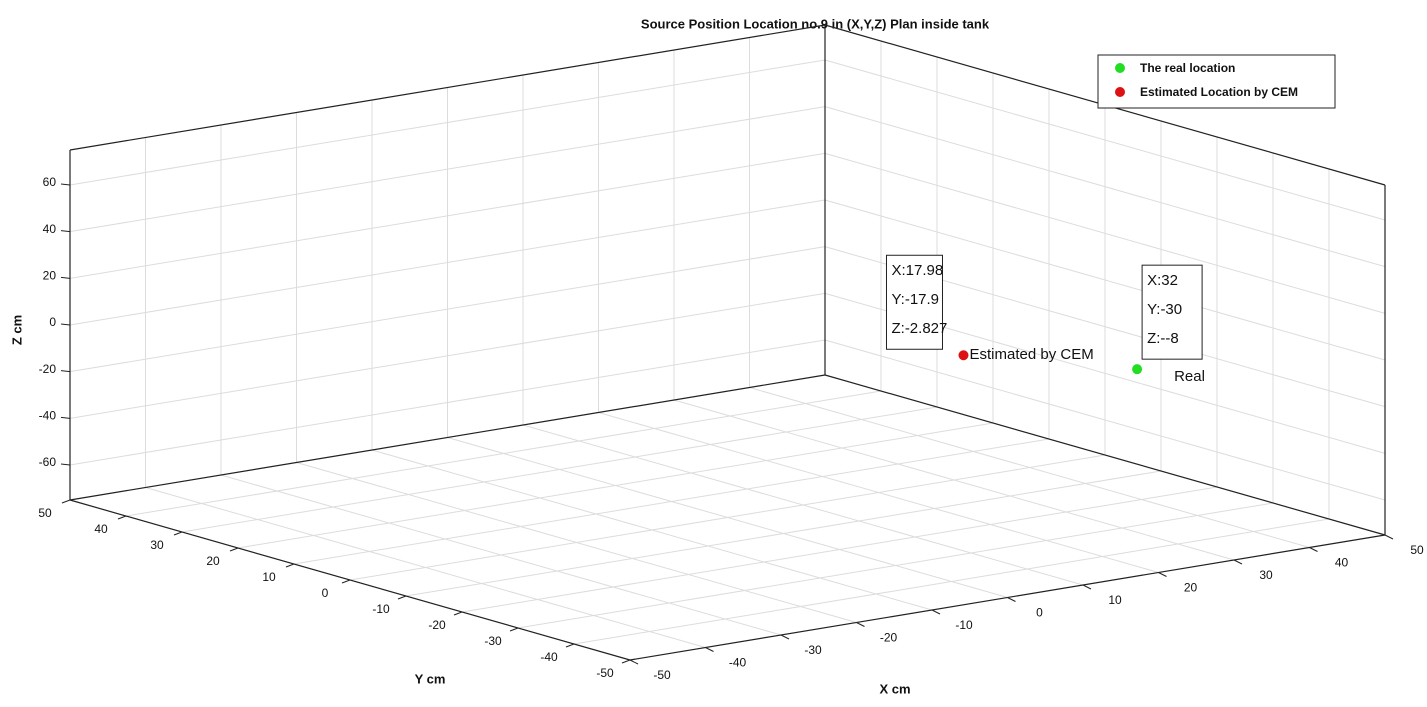 This screenshot has width=1427, height=707. Describe the element at coordinates (894, 688) in the screenshot. I see `x-axis-label: X cm` at that location.